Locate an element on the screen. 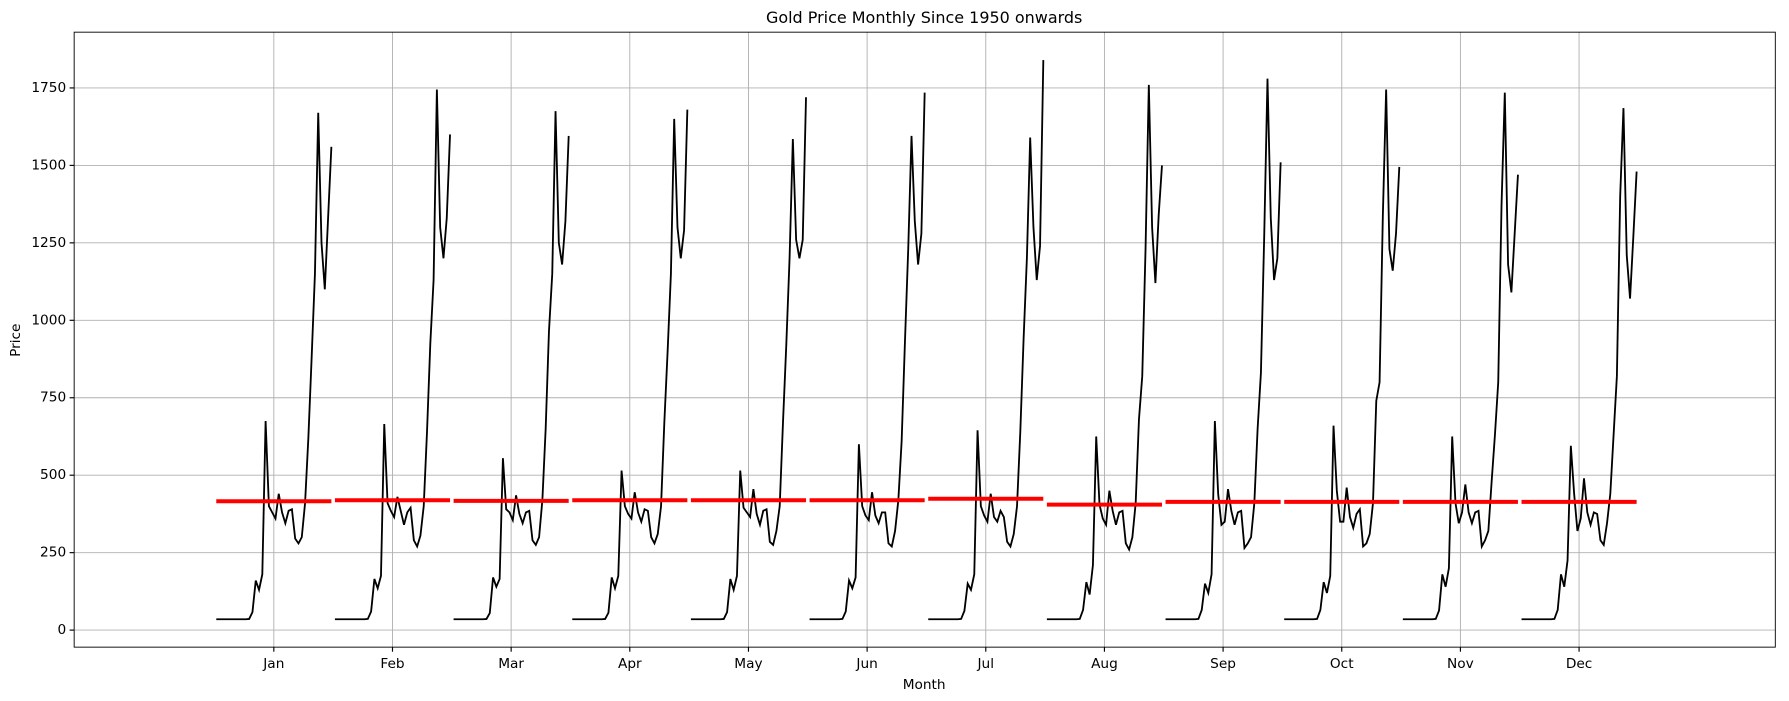 The height and width of the screenshot is (701, 1789). x-tick-label: Feb is located at coordinates (392, 664).